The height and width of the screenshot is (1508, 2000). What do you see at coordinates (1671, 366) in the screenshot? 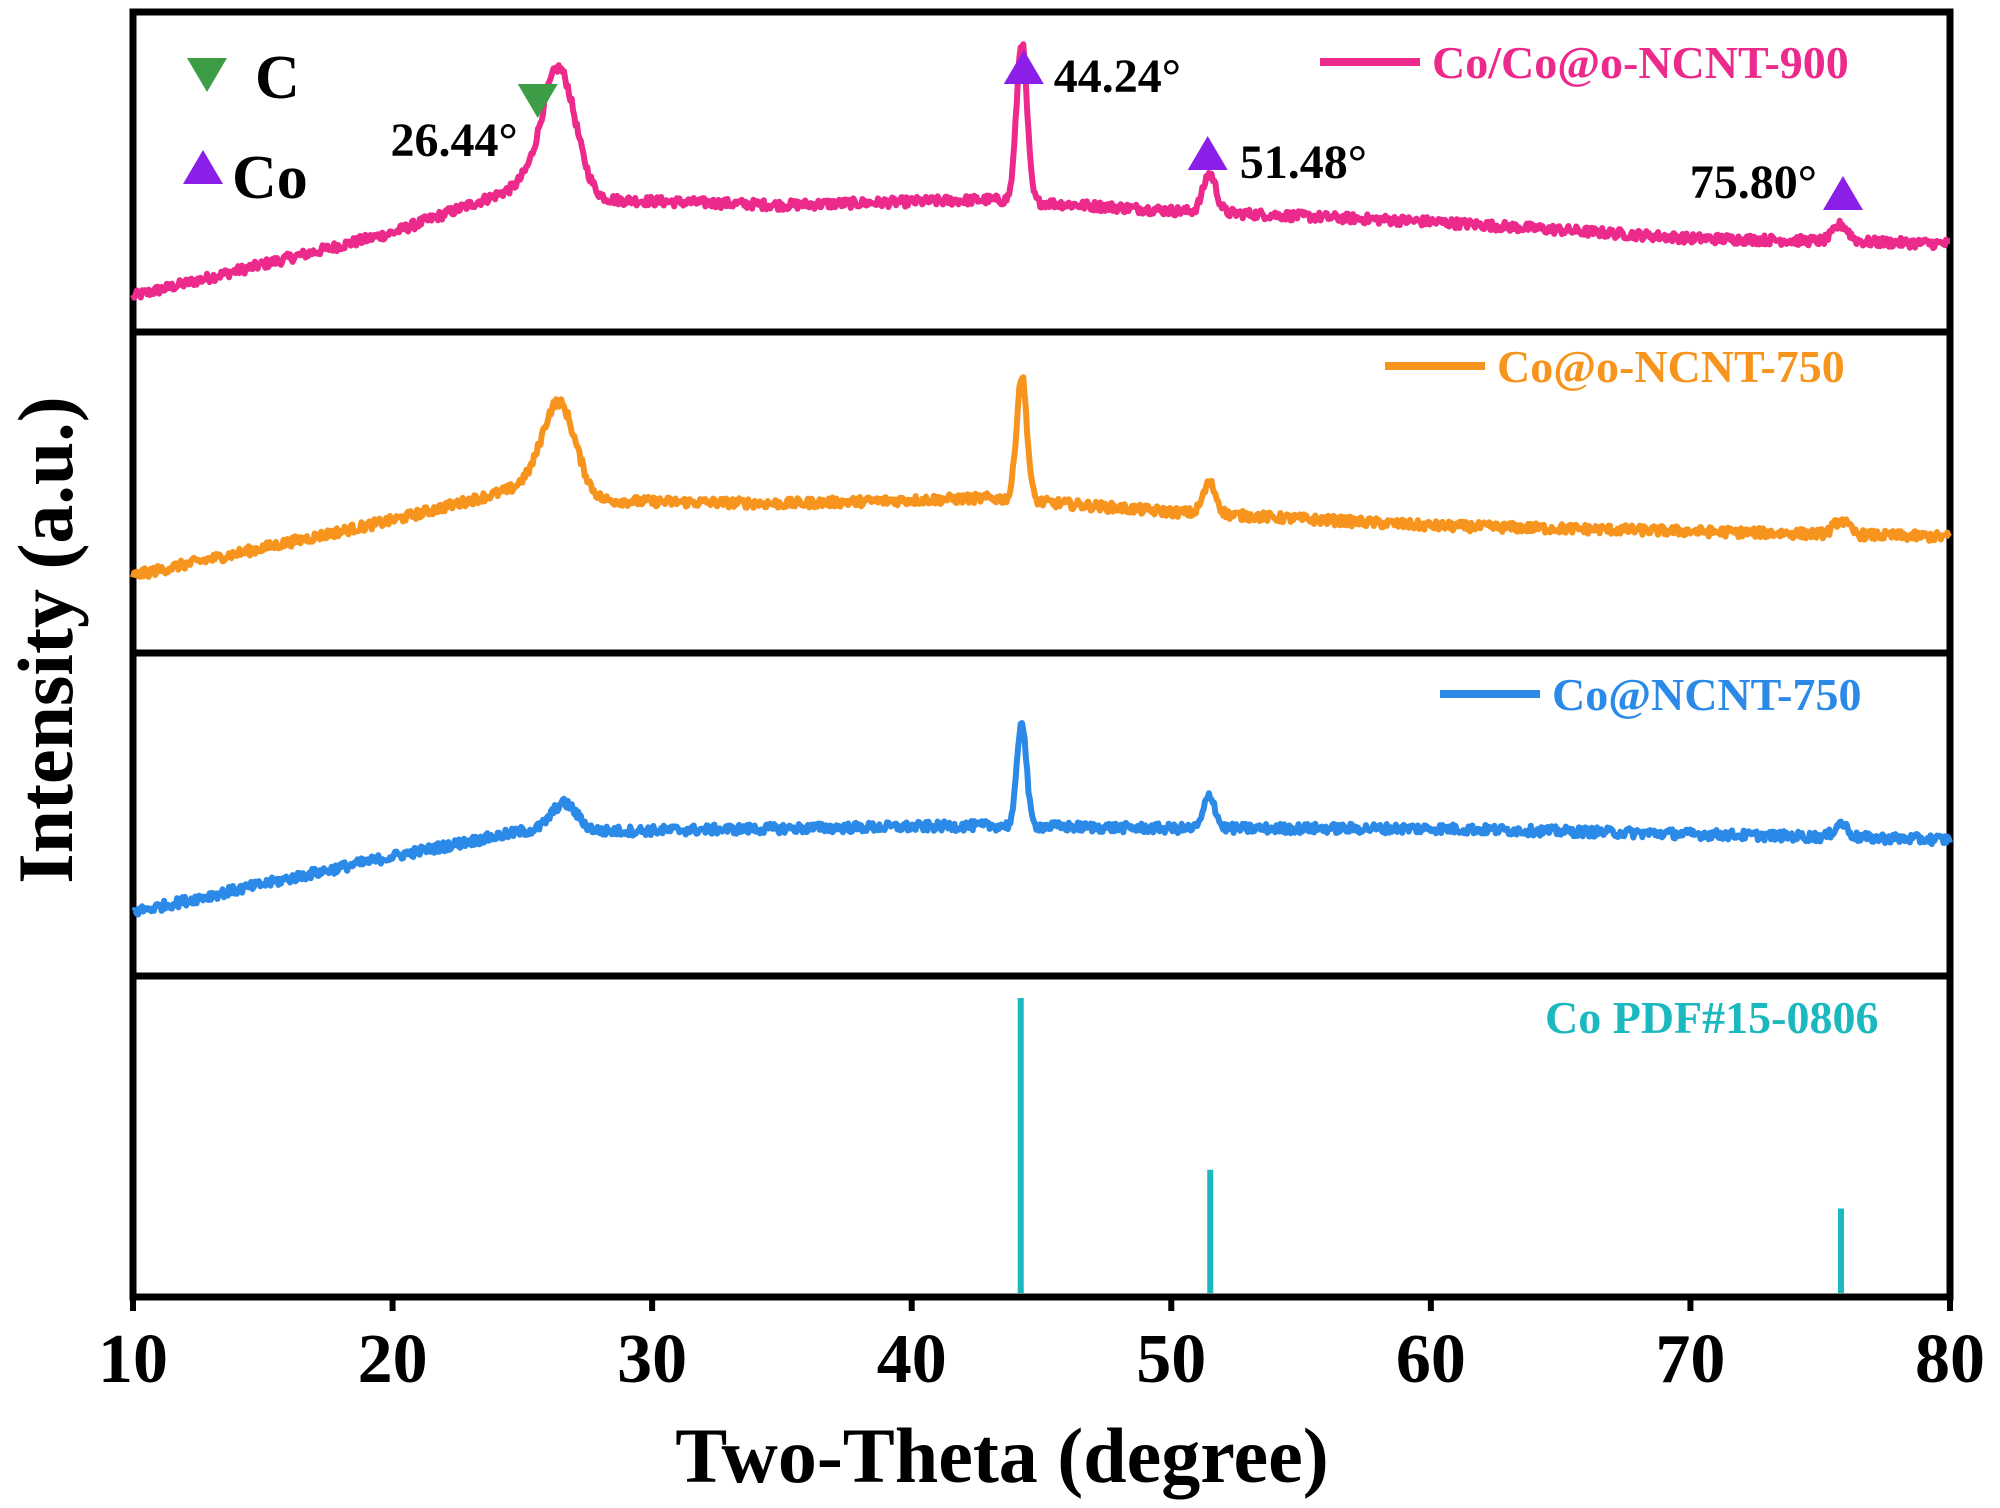
I see `legend-label: Co@o-NCNT-750` at bounding box center [1671, 366].